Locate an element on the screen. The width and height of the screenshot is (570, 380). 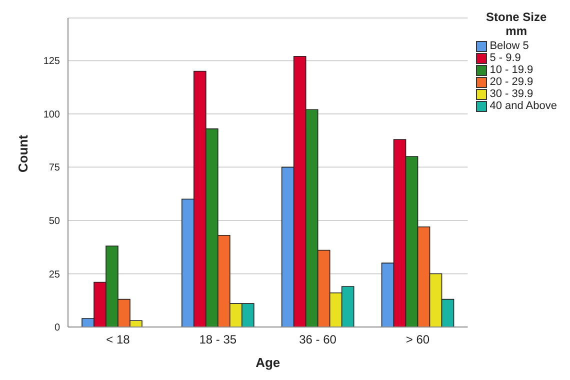
x-tick-label: < 18 is located at coordinates (118, 339).